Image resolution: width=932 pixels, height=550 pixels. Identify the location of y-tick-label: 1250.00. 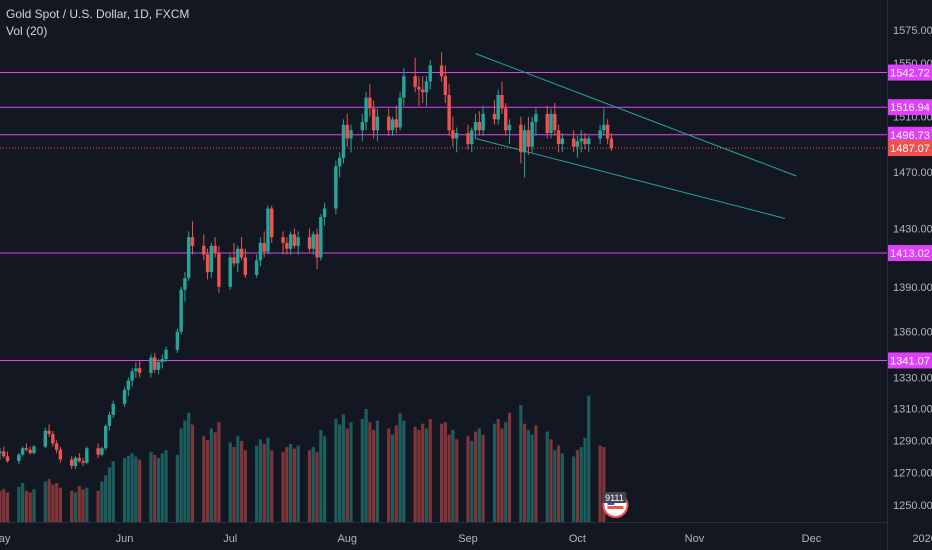
(912, 506).